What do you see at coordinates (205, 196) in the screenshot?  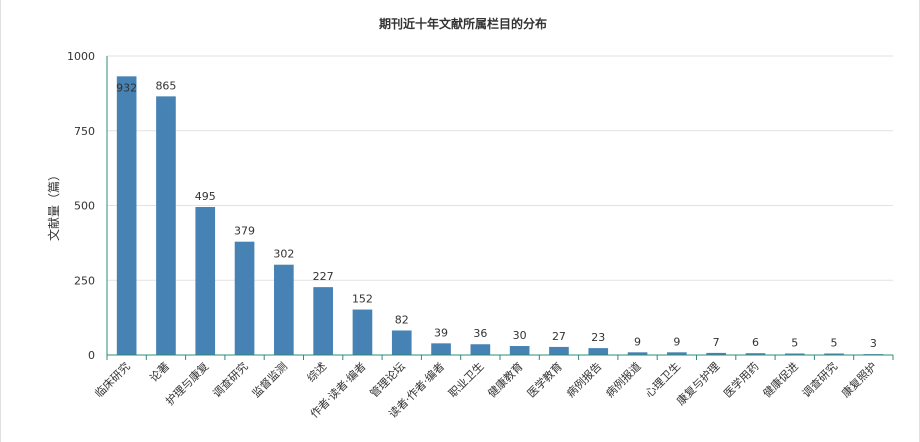 I see `data-label: 495` at bounding box center [205, 196].